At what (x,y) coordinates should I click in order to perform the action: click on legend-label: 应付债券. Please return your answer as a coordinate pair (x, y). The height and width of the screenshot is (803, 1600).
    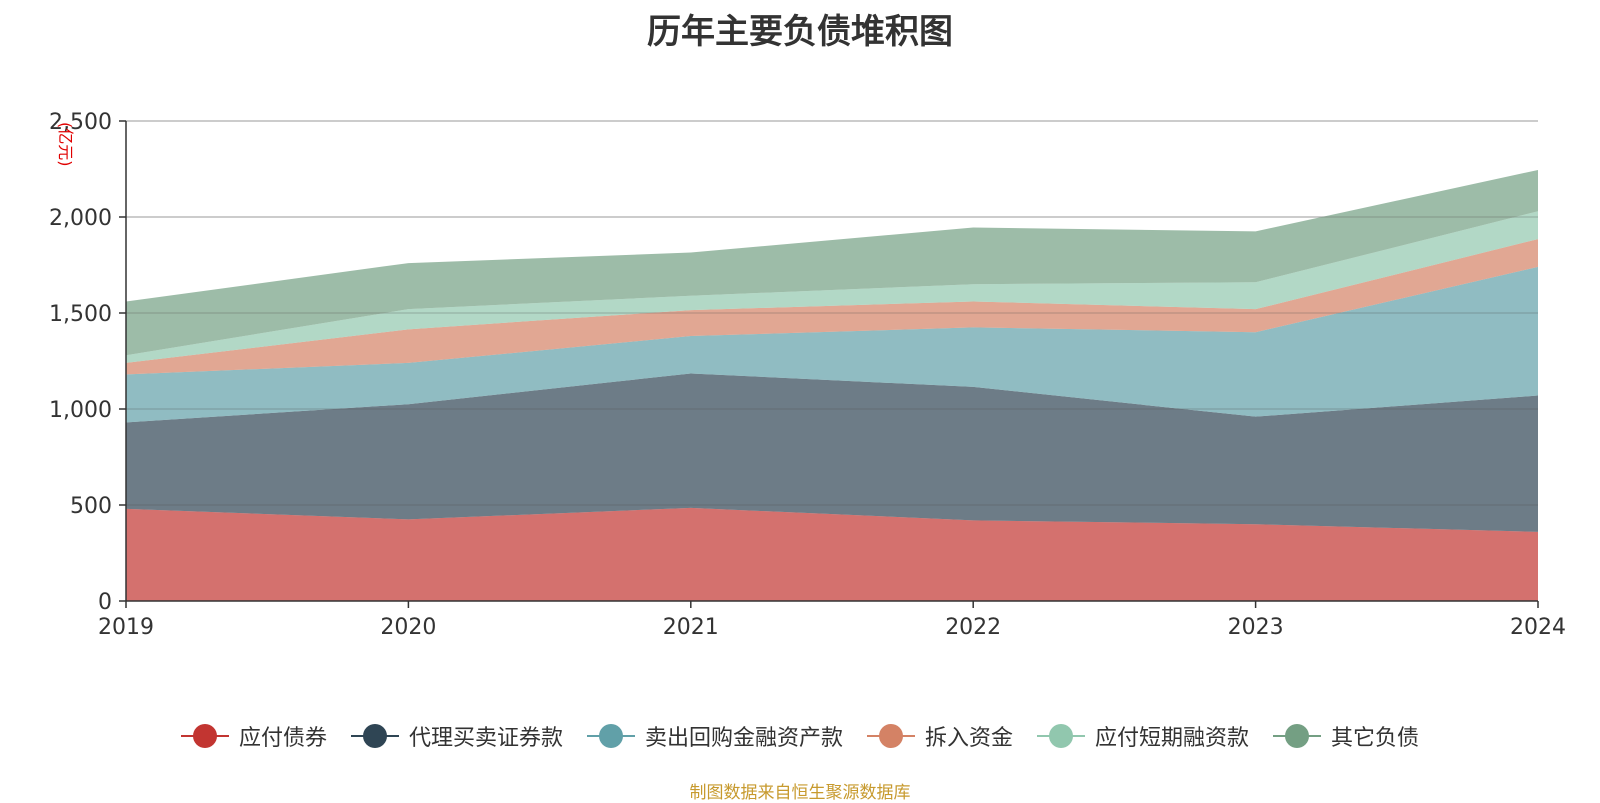
    Looking at the image, I should click on (282, 738).